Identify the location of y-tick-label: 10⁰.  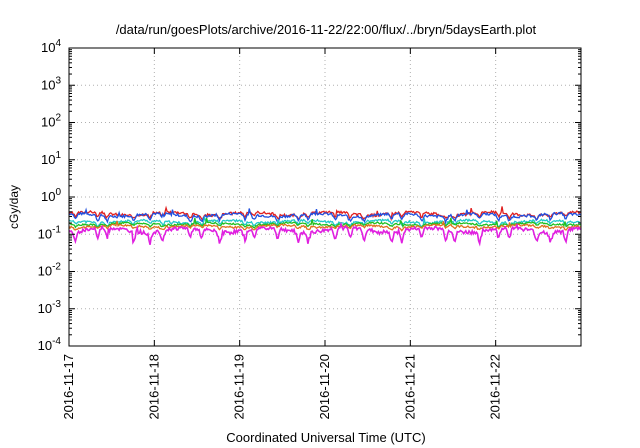
(51, 195).